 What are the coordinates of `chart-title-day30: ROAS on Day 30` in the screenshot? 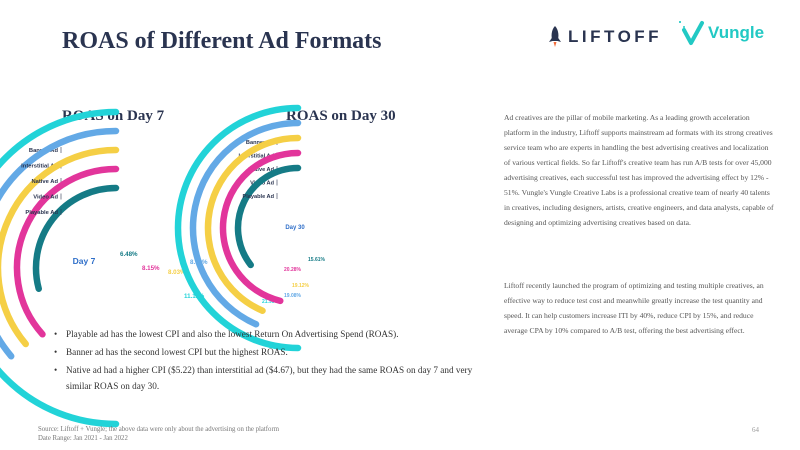 It's located at (341, 116).